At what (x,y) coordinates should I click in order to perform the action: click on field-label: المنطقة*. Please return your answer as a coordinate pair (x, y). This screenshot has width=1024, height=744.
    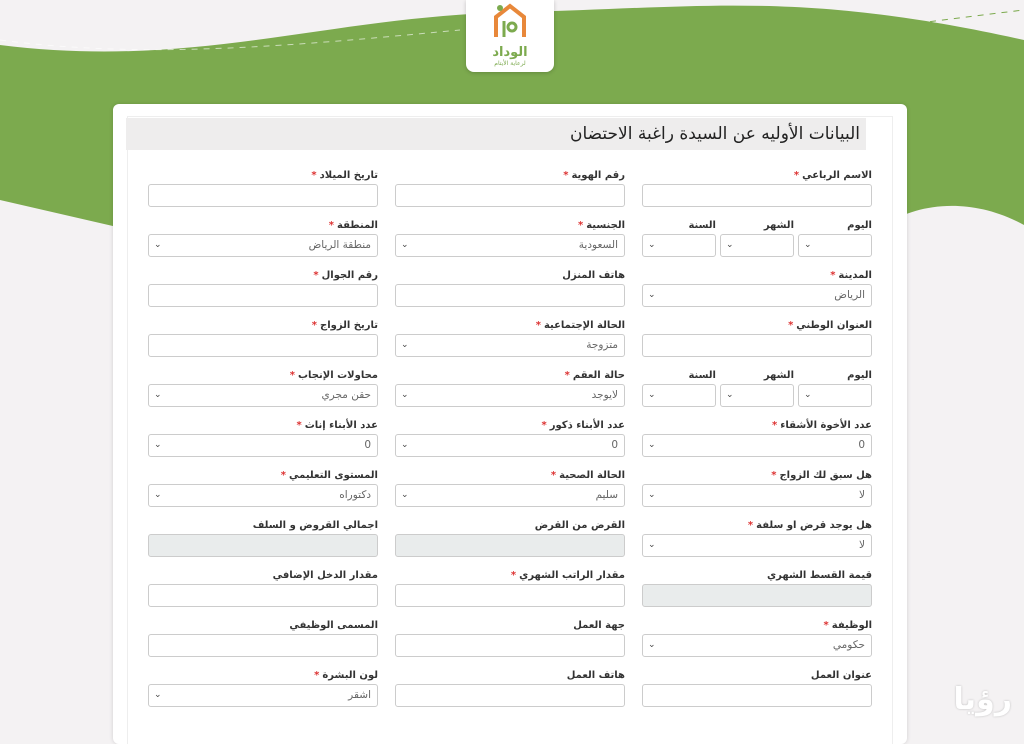
    Looking at the image, I should click on (263, 226).